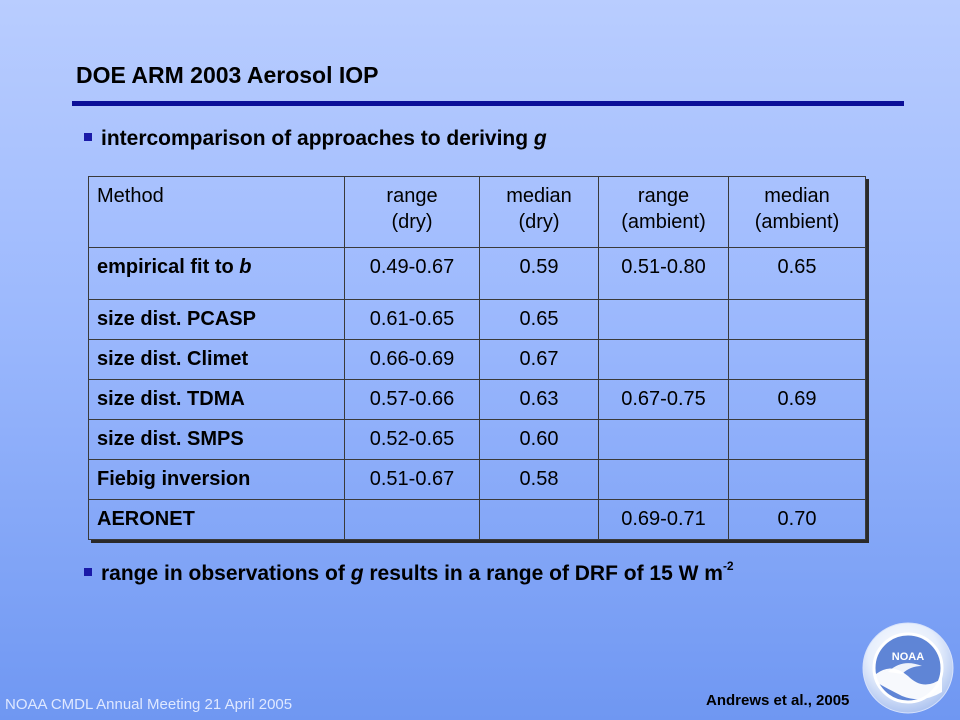  Describe the element at coordinates (149, 704) in the screenshot. I see `footer-text: NOAA CMDL Annual Meeting 21 April 2005` at that location.